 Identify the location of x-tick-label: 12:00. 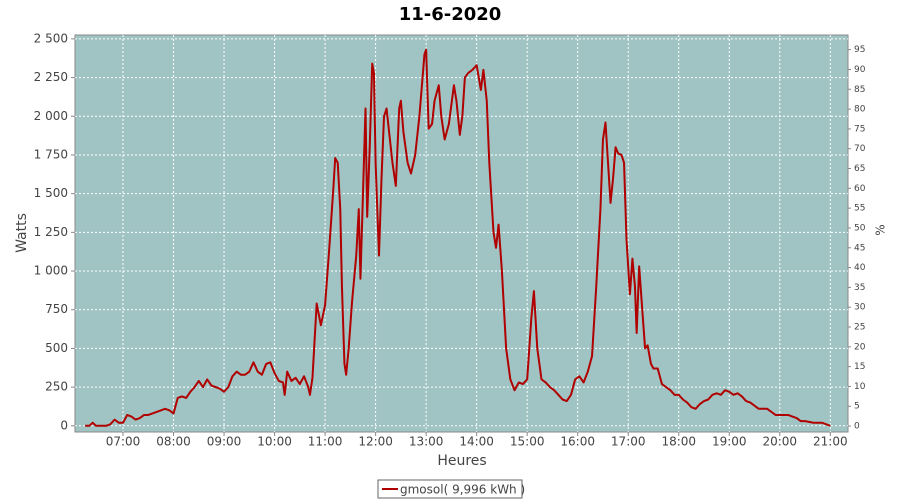
(375, 442).